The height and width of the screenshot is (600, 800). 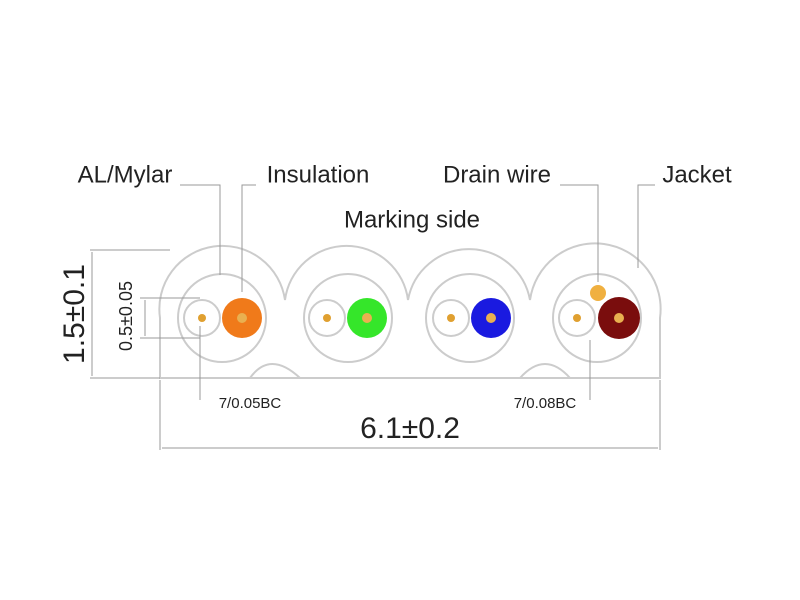 What do you see at coordinates (697, 174) in the screenshot?
I see `label-jacket: Jacket` at bounding box center [697, 174].